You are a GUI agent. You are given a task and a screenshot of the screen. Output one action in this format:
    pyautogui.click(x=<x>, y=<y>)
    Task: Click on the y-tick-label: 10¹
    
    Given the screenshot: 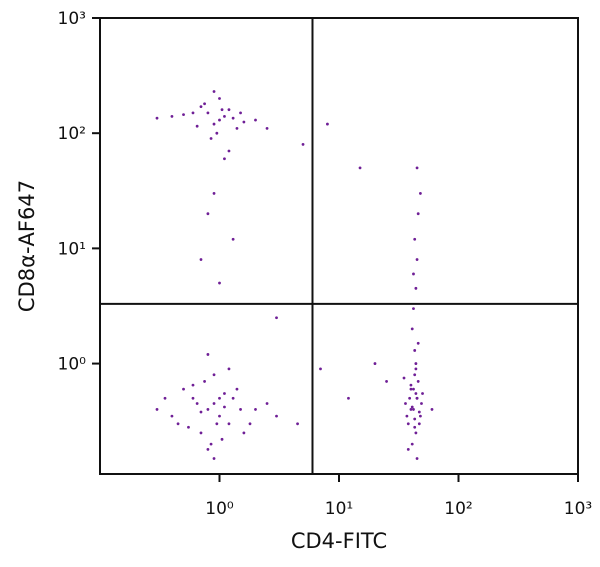 What is the action you would take?
    pyautogui.click(x=72, y=249)
    